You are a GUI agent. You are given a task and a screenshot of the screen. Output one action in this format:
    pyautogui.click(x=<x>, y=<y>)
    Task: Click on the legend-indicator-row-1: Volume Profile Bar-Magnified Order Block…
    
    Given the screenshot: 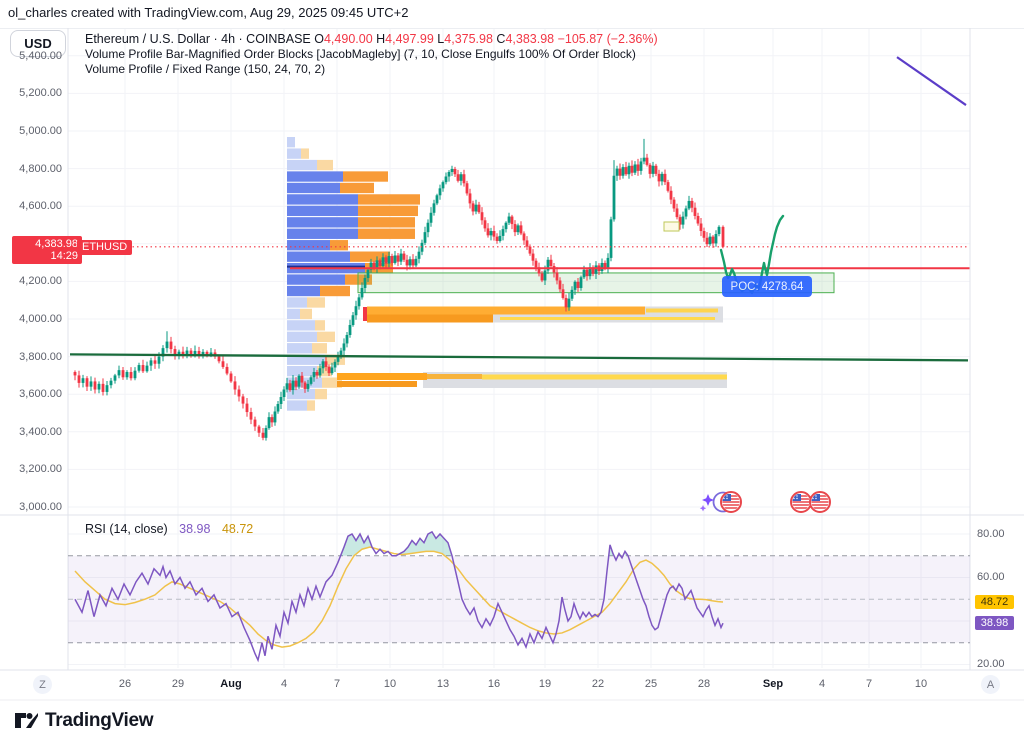 What is the action you would take?
    pyautogui.click(x=360, y=54)
    